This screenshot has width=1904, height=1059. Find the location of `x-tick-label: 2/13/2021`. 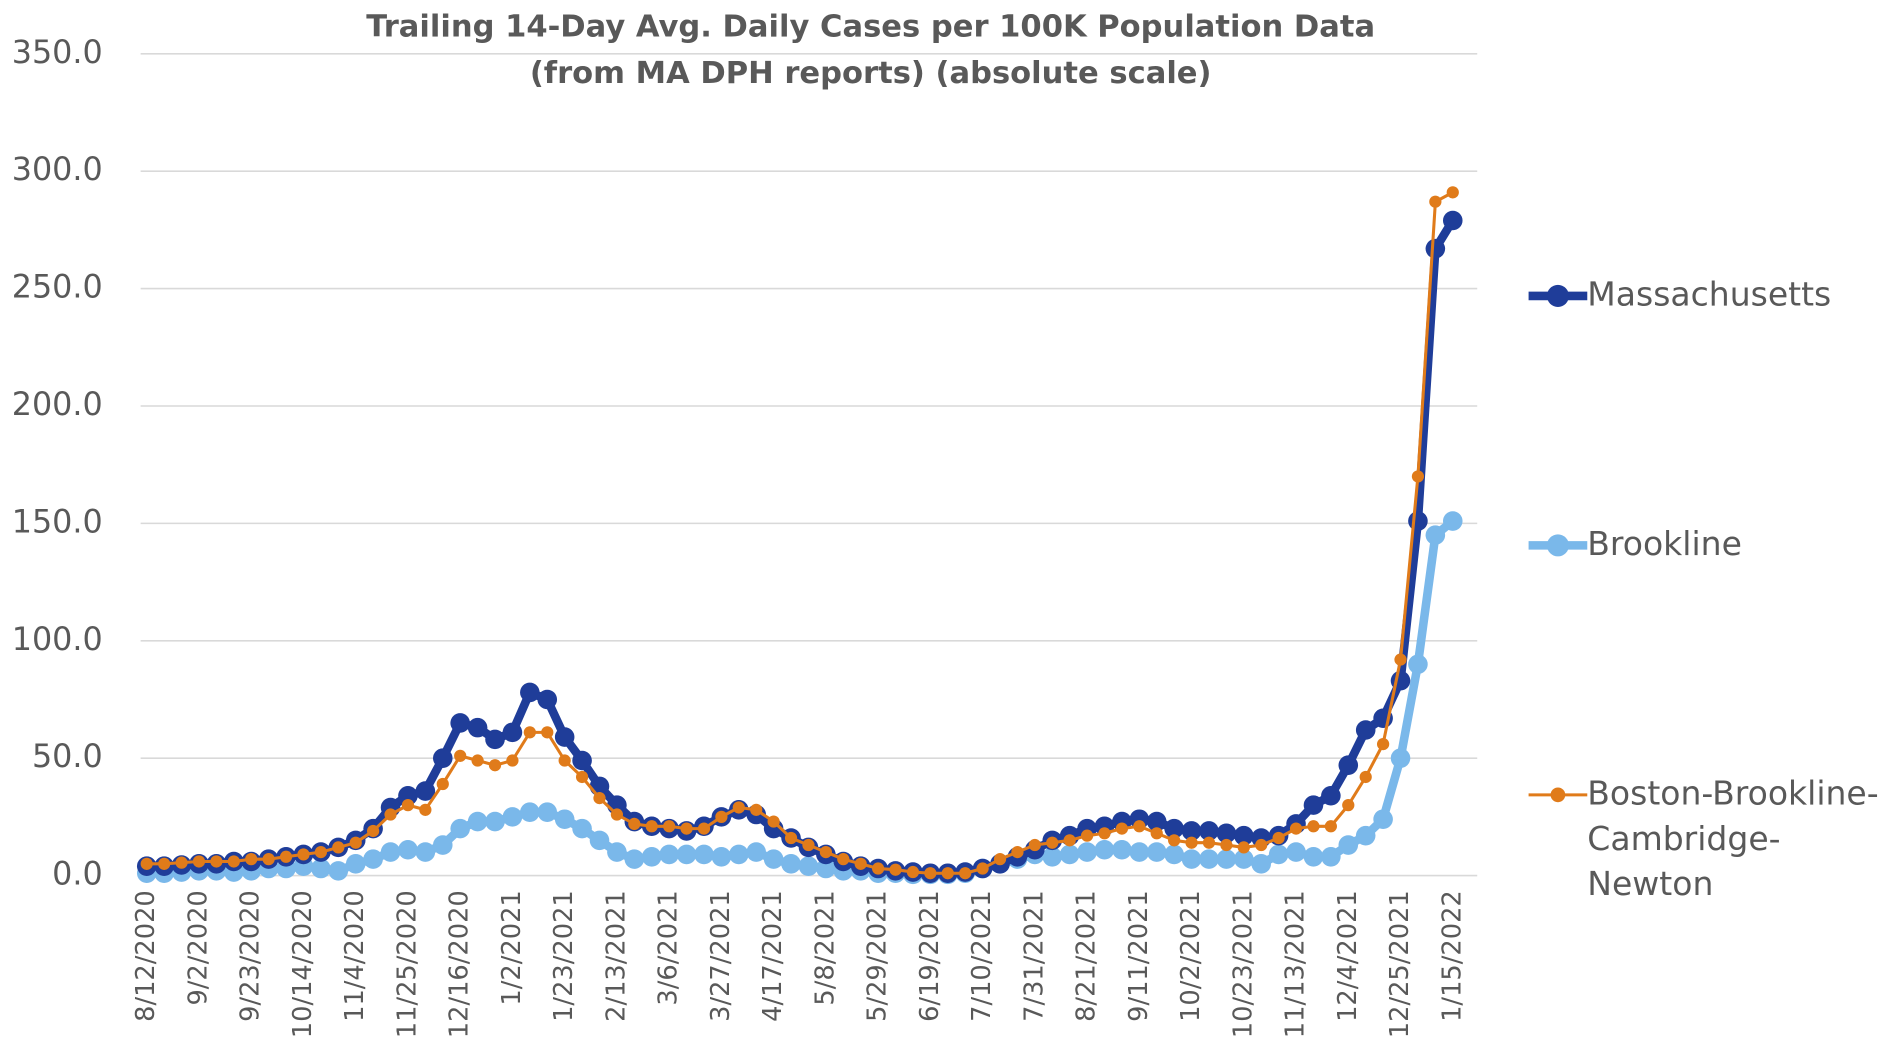

x-tick-label: 2/13/2021 is located at coordinates (616, 956).